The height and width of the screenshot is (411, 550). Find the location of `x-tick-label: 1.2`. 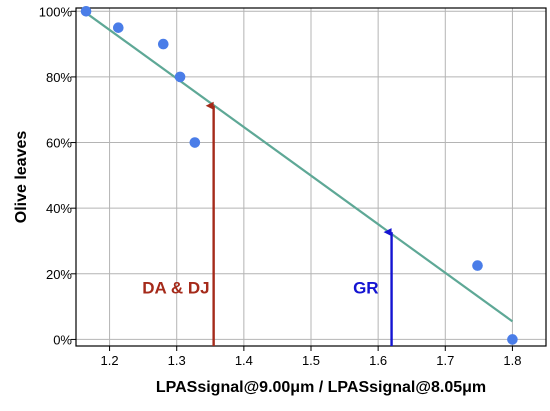

x-tick-label: 1.2 is located at coordinates (110, 360).